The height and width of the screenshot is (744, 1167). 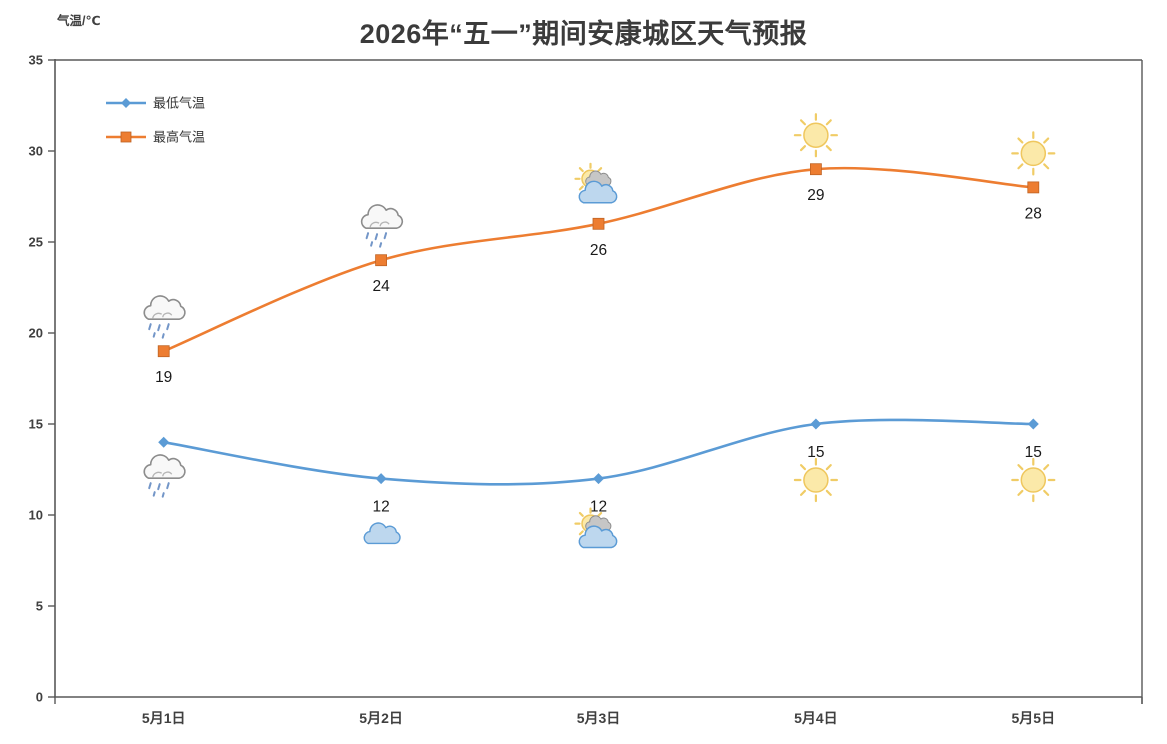 I want to click on legend-item-最低气温: 最低气温, so click(x=155, y=103).